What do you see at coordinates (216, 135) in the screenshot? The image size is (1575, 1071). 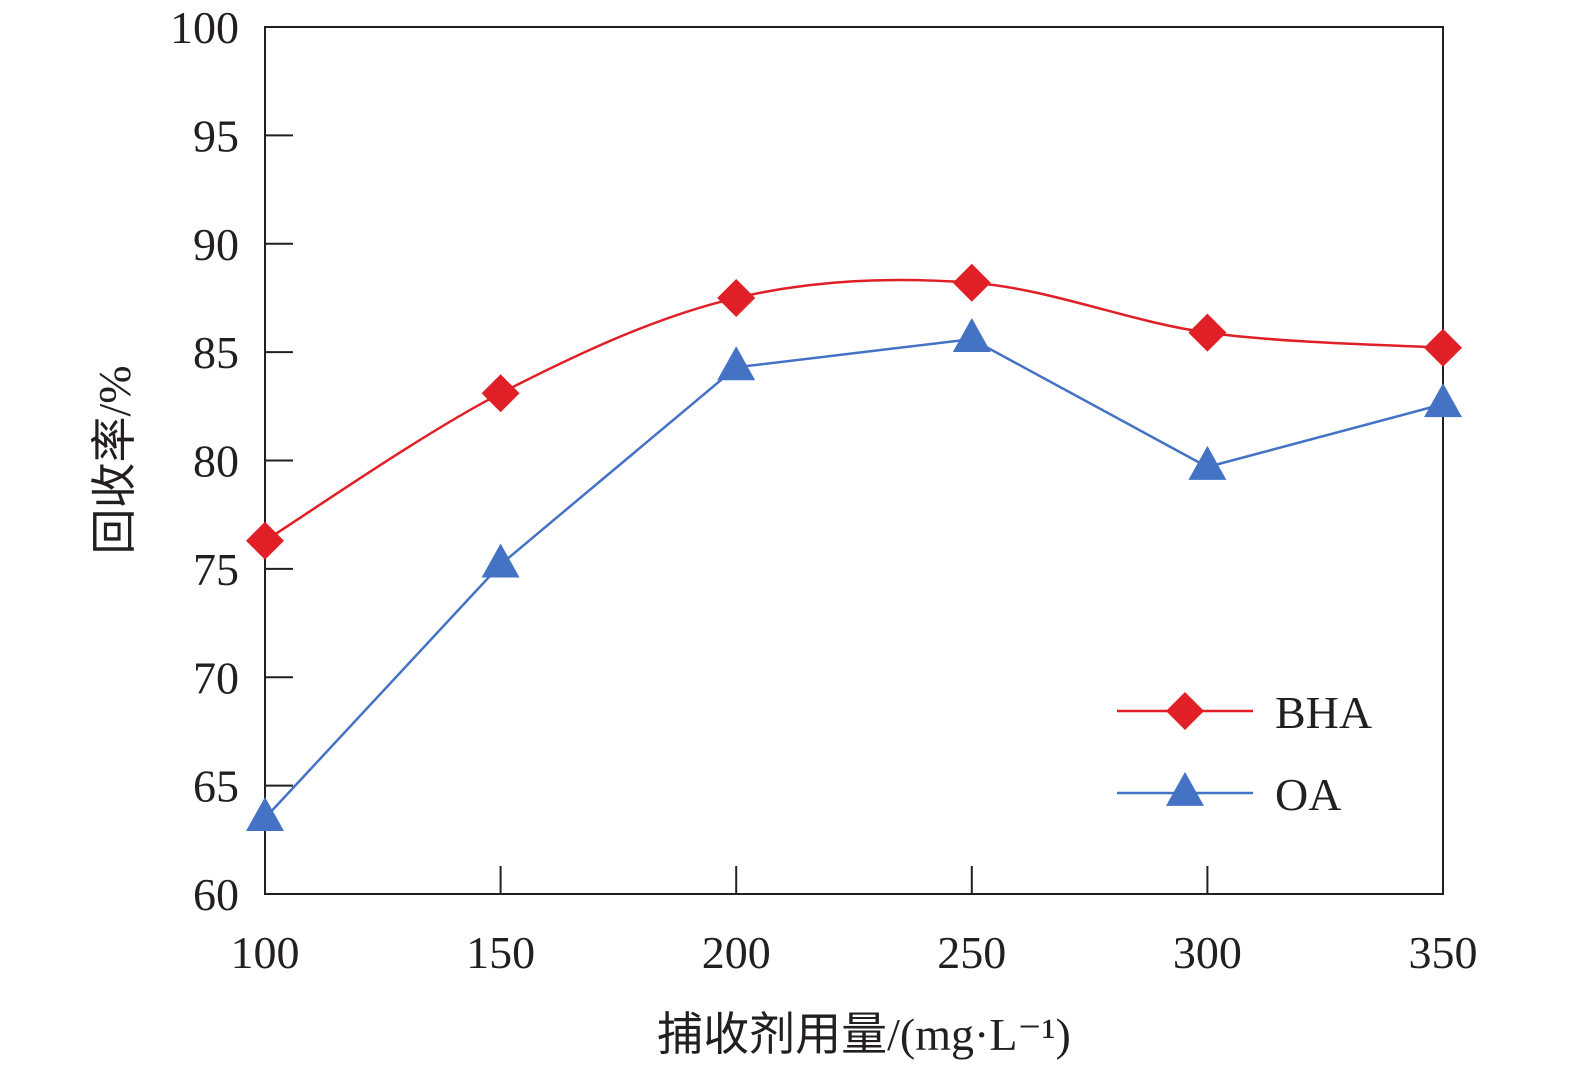 I see `y-tick-label: 95` at bounding box center [216, 135].